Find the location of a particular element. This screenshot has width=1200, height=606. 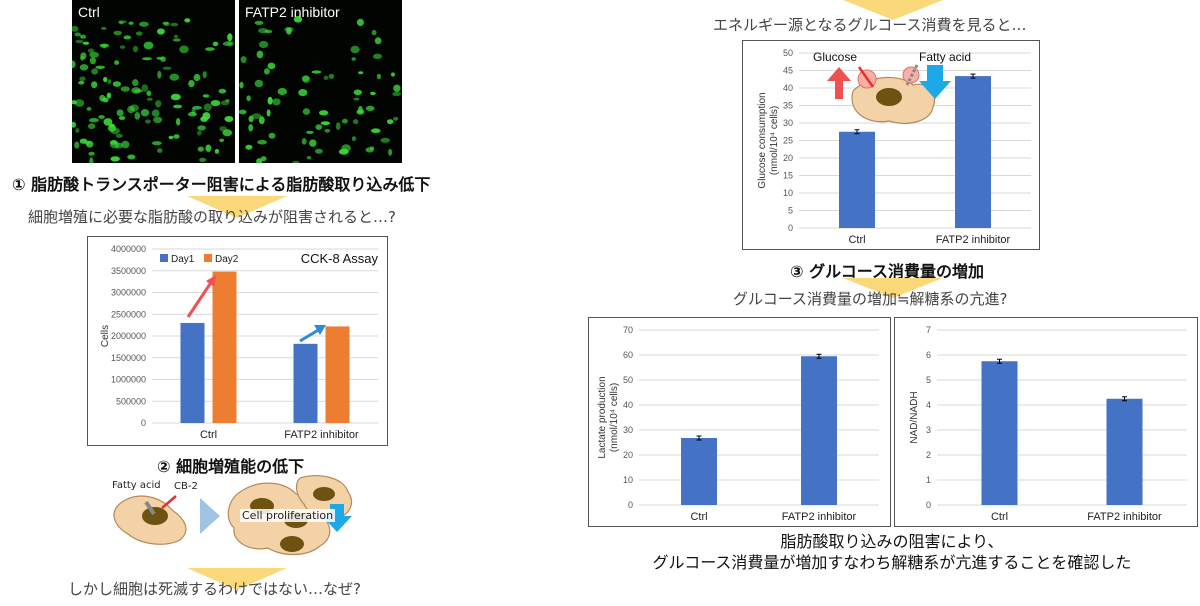

y-tick-label: 70 is located at coordinates (628, 330).